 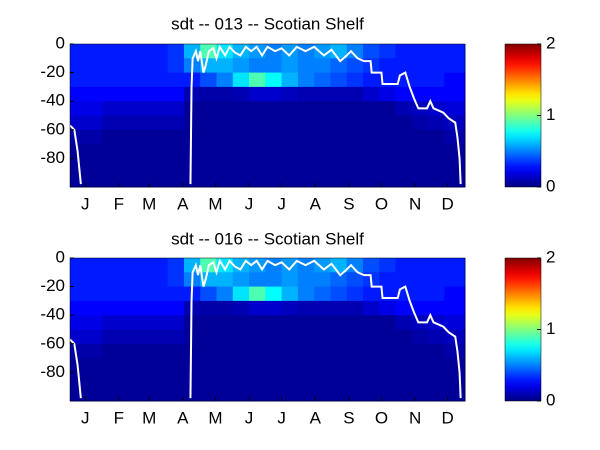 What do you see at coordinates (60, 42) in the screenshot?
I see `y-tick-label: 0` at bounding box center [60, 42].